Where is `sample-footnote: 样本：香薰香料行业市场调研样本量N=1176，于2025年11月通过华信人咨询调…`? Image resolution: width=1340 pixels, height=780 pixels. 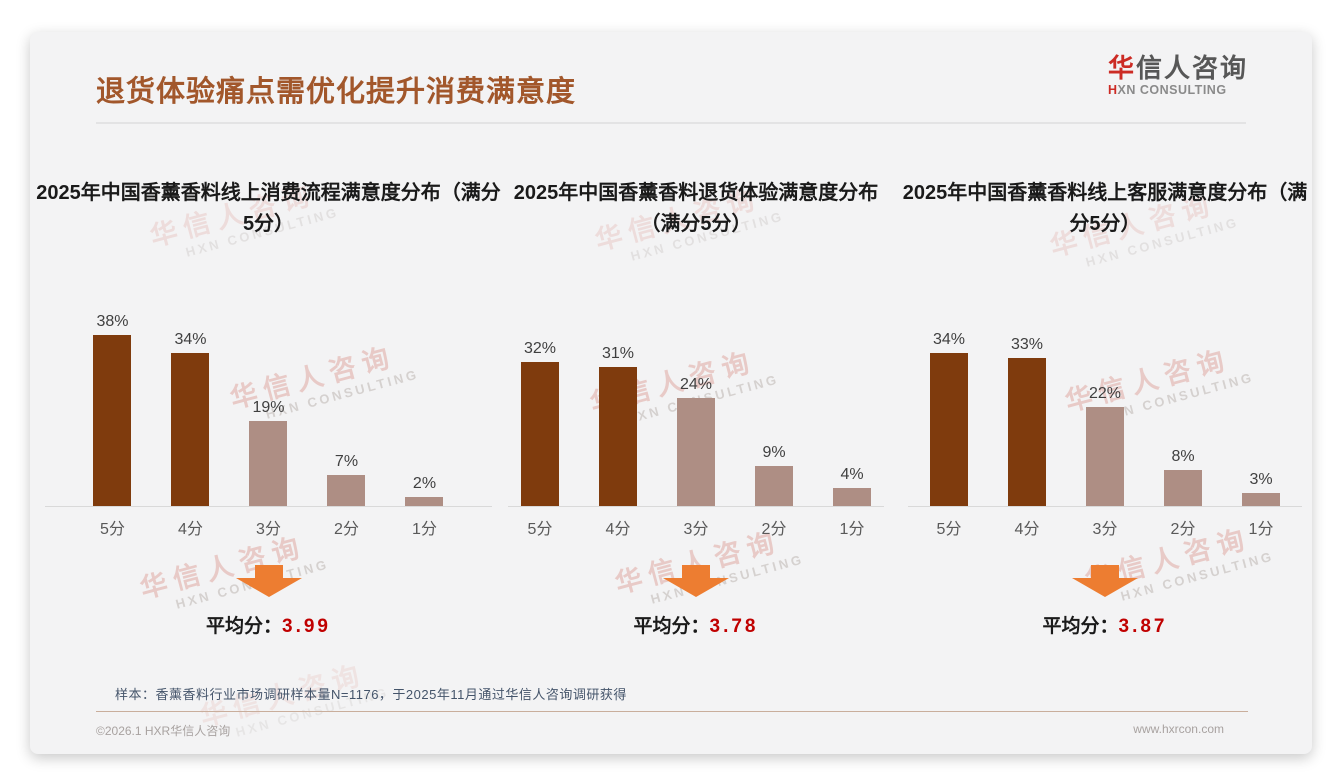
sample-footnote: 样本：香薰香料行业市场调研样本量N=1176，于2025年11月通过华信人咨询调… is located at coordinates (371, 694).